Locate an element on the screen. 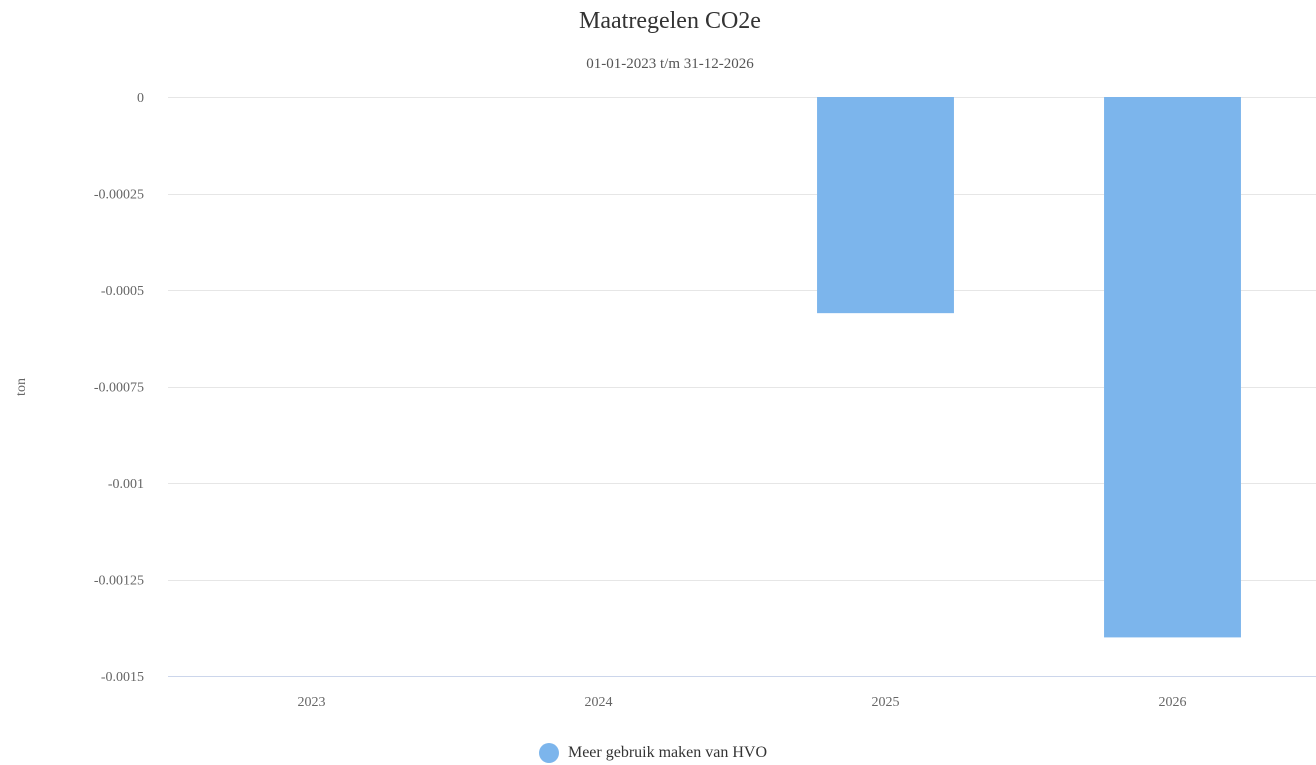  x-axis-tick-labels: 2023 2024 2025 2026 is located at coordinates (742, 702).